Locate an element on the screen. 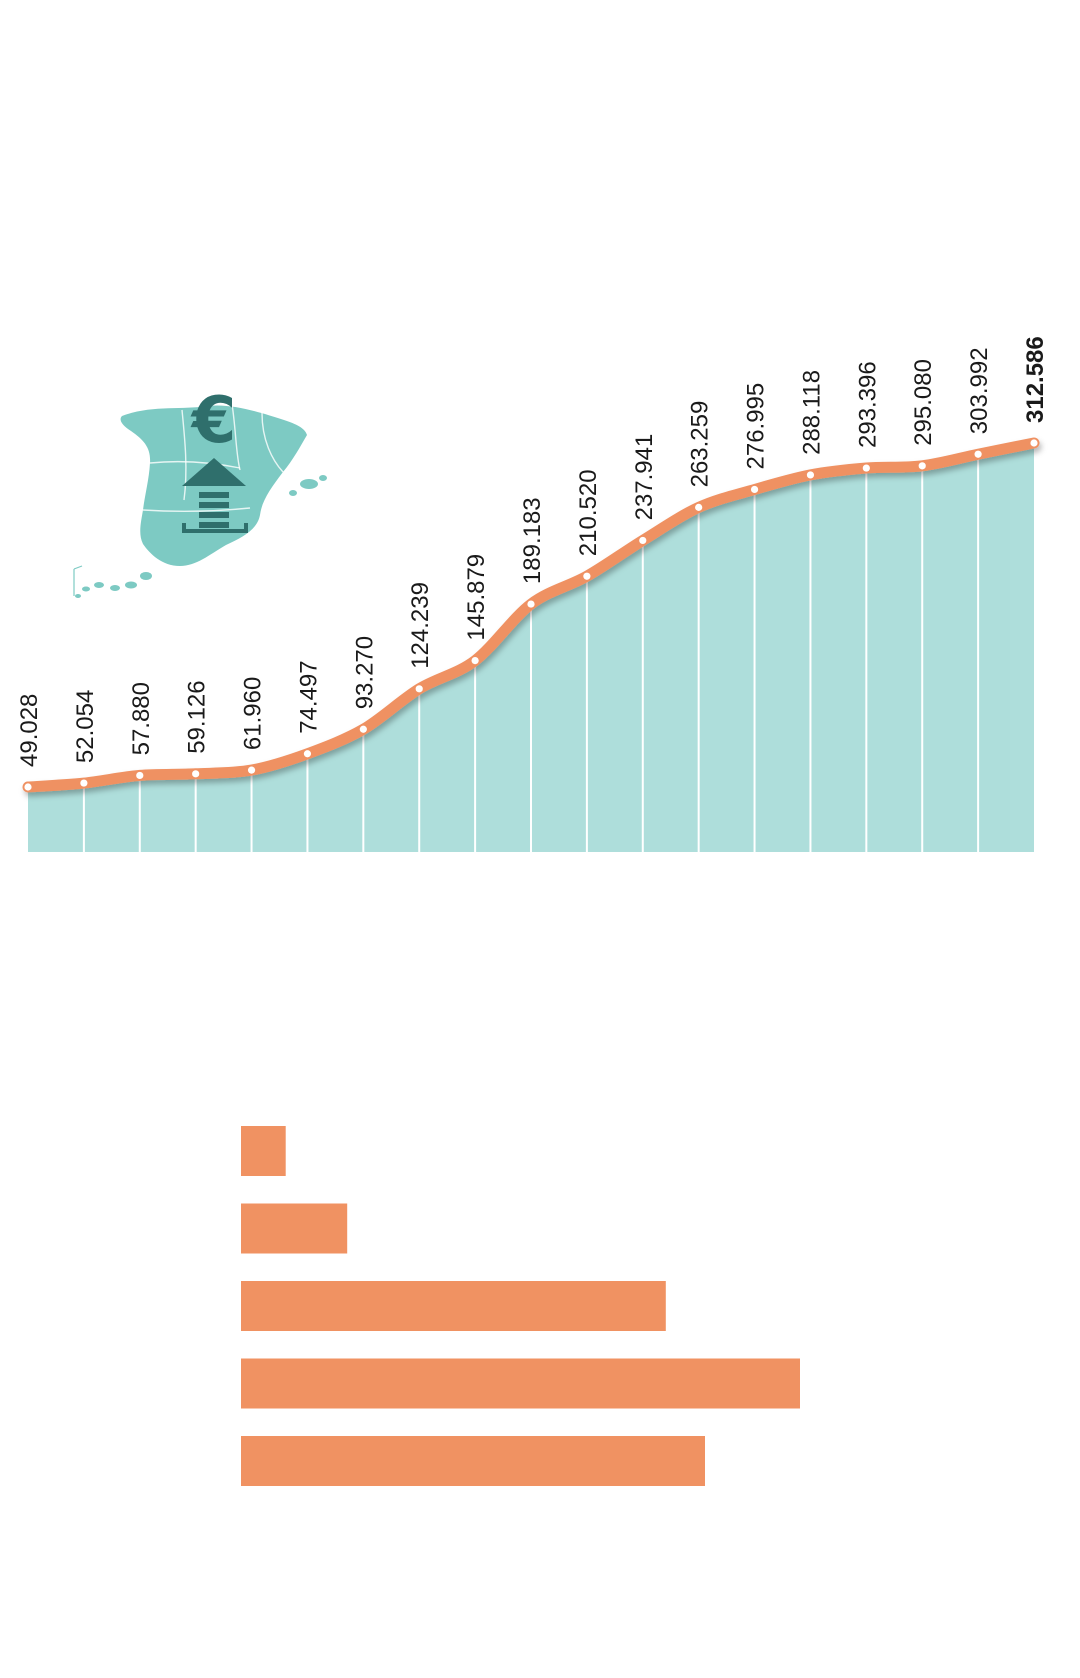 The height and width of the screenshot is (1678, 1080). data-label: 52.054 is located at coordinates (85, 726).